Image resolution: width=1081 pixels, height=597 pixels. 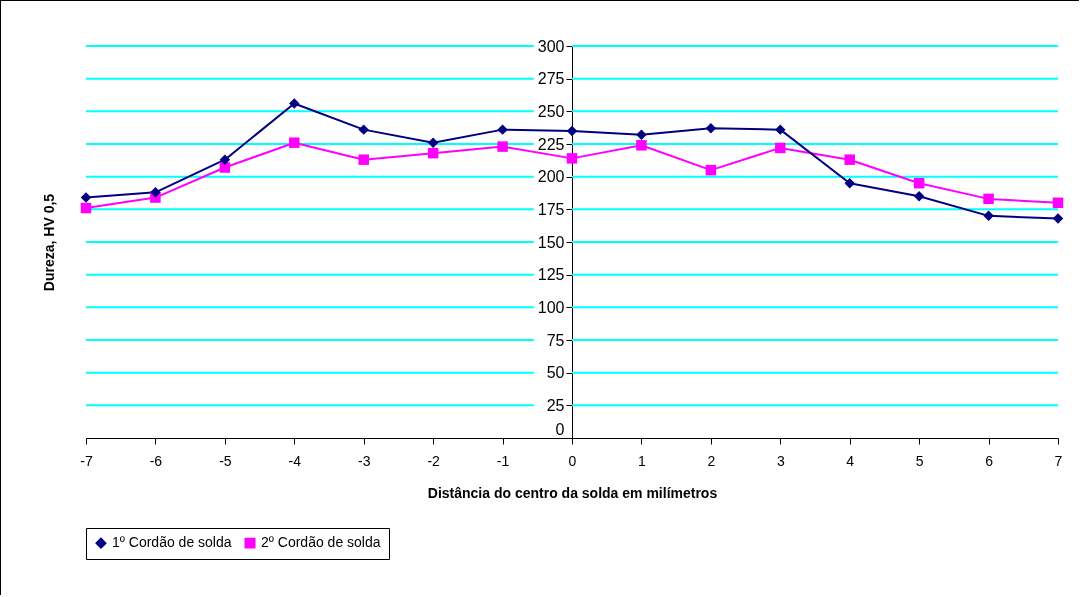 What do you see at coordinates (156, 460) in the screenshot?
I see `x-tick-label: -6` at bounding box center [156, 460].